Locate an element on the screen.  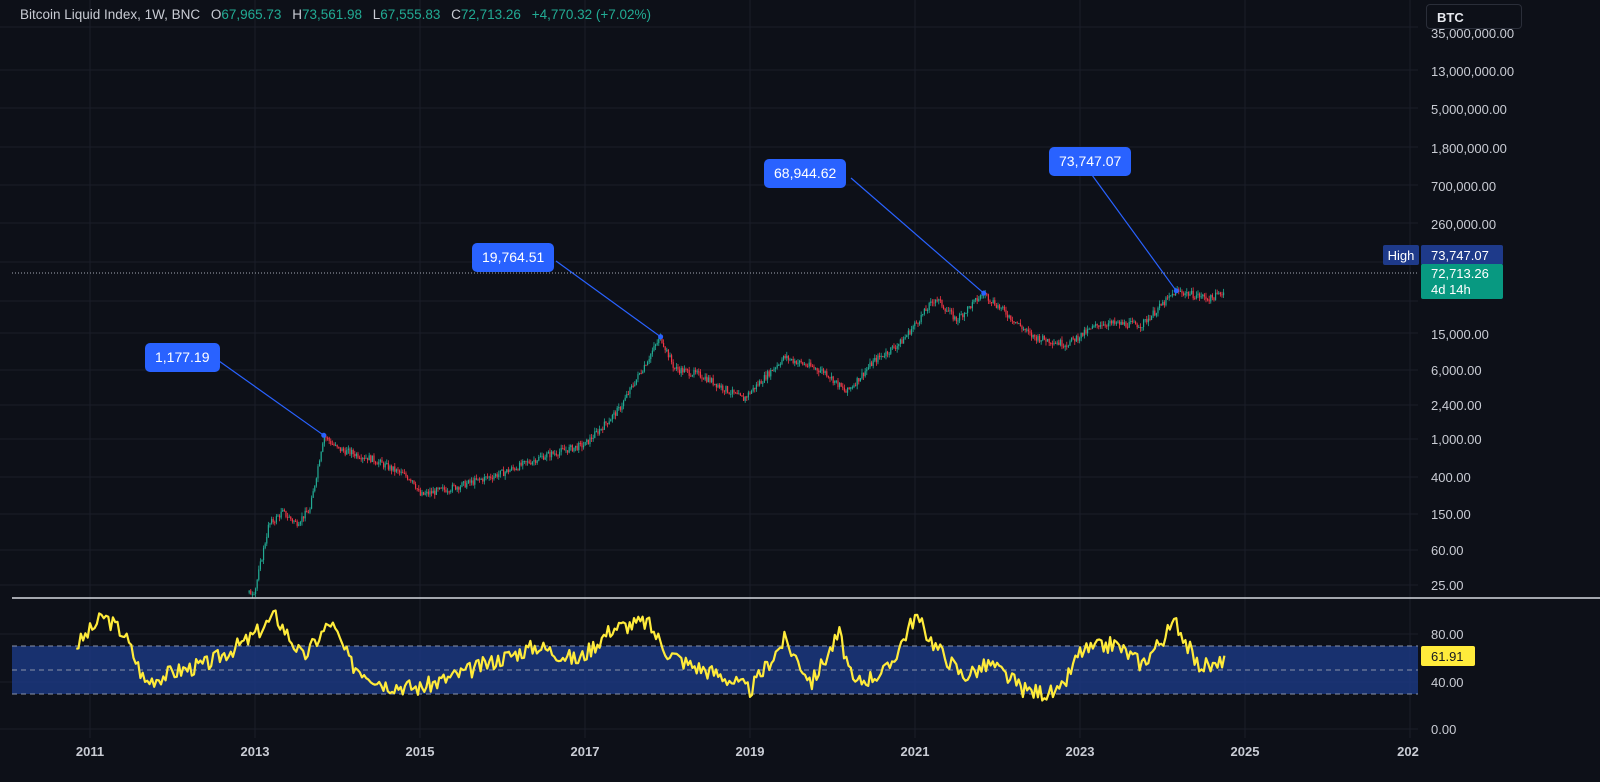
price-callout-label: 1,177.19 is located at coordinates (182, 357).